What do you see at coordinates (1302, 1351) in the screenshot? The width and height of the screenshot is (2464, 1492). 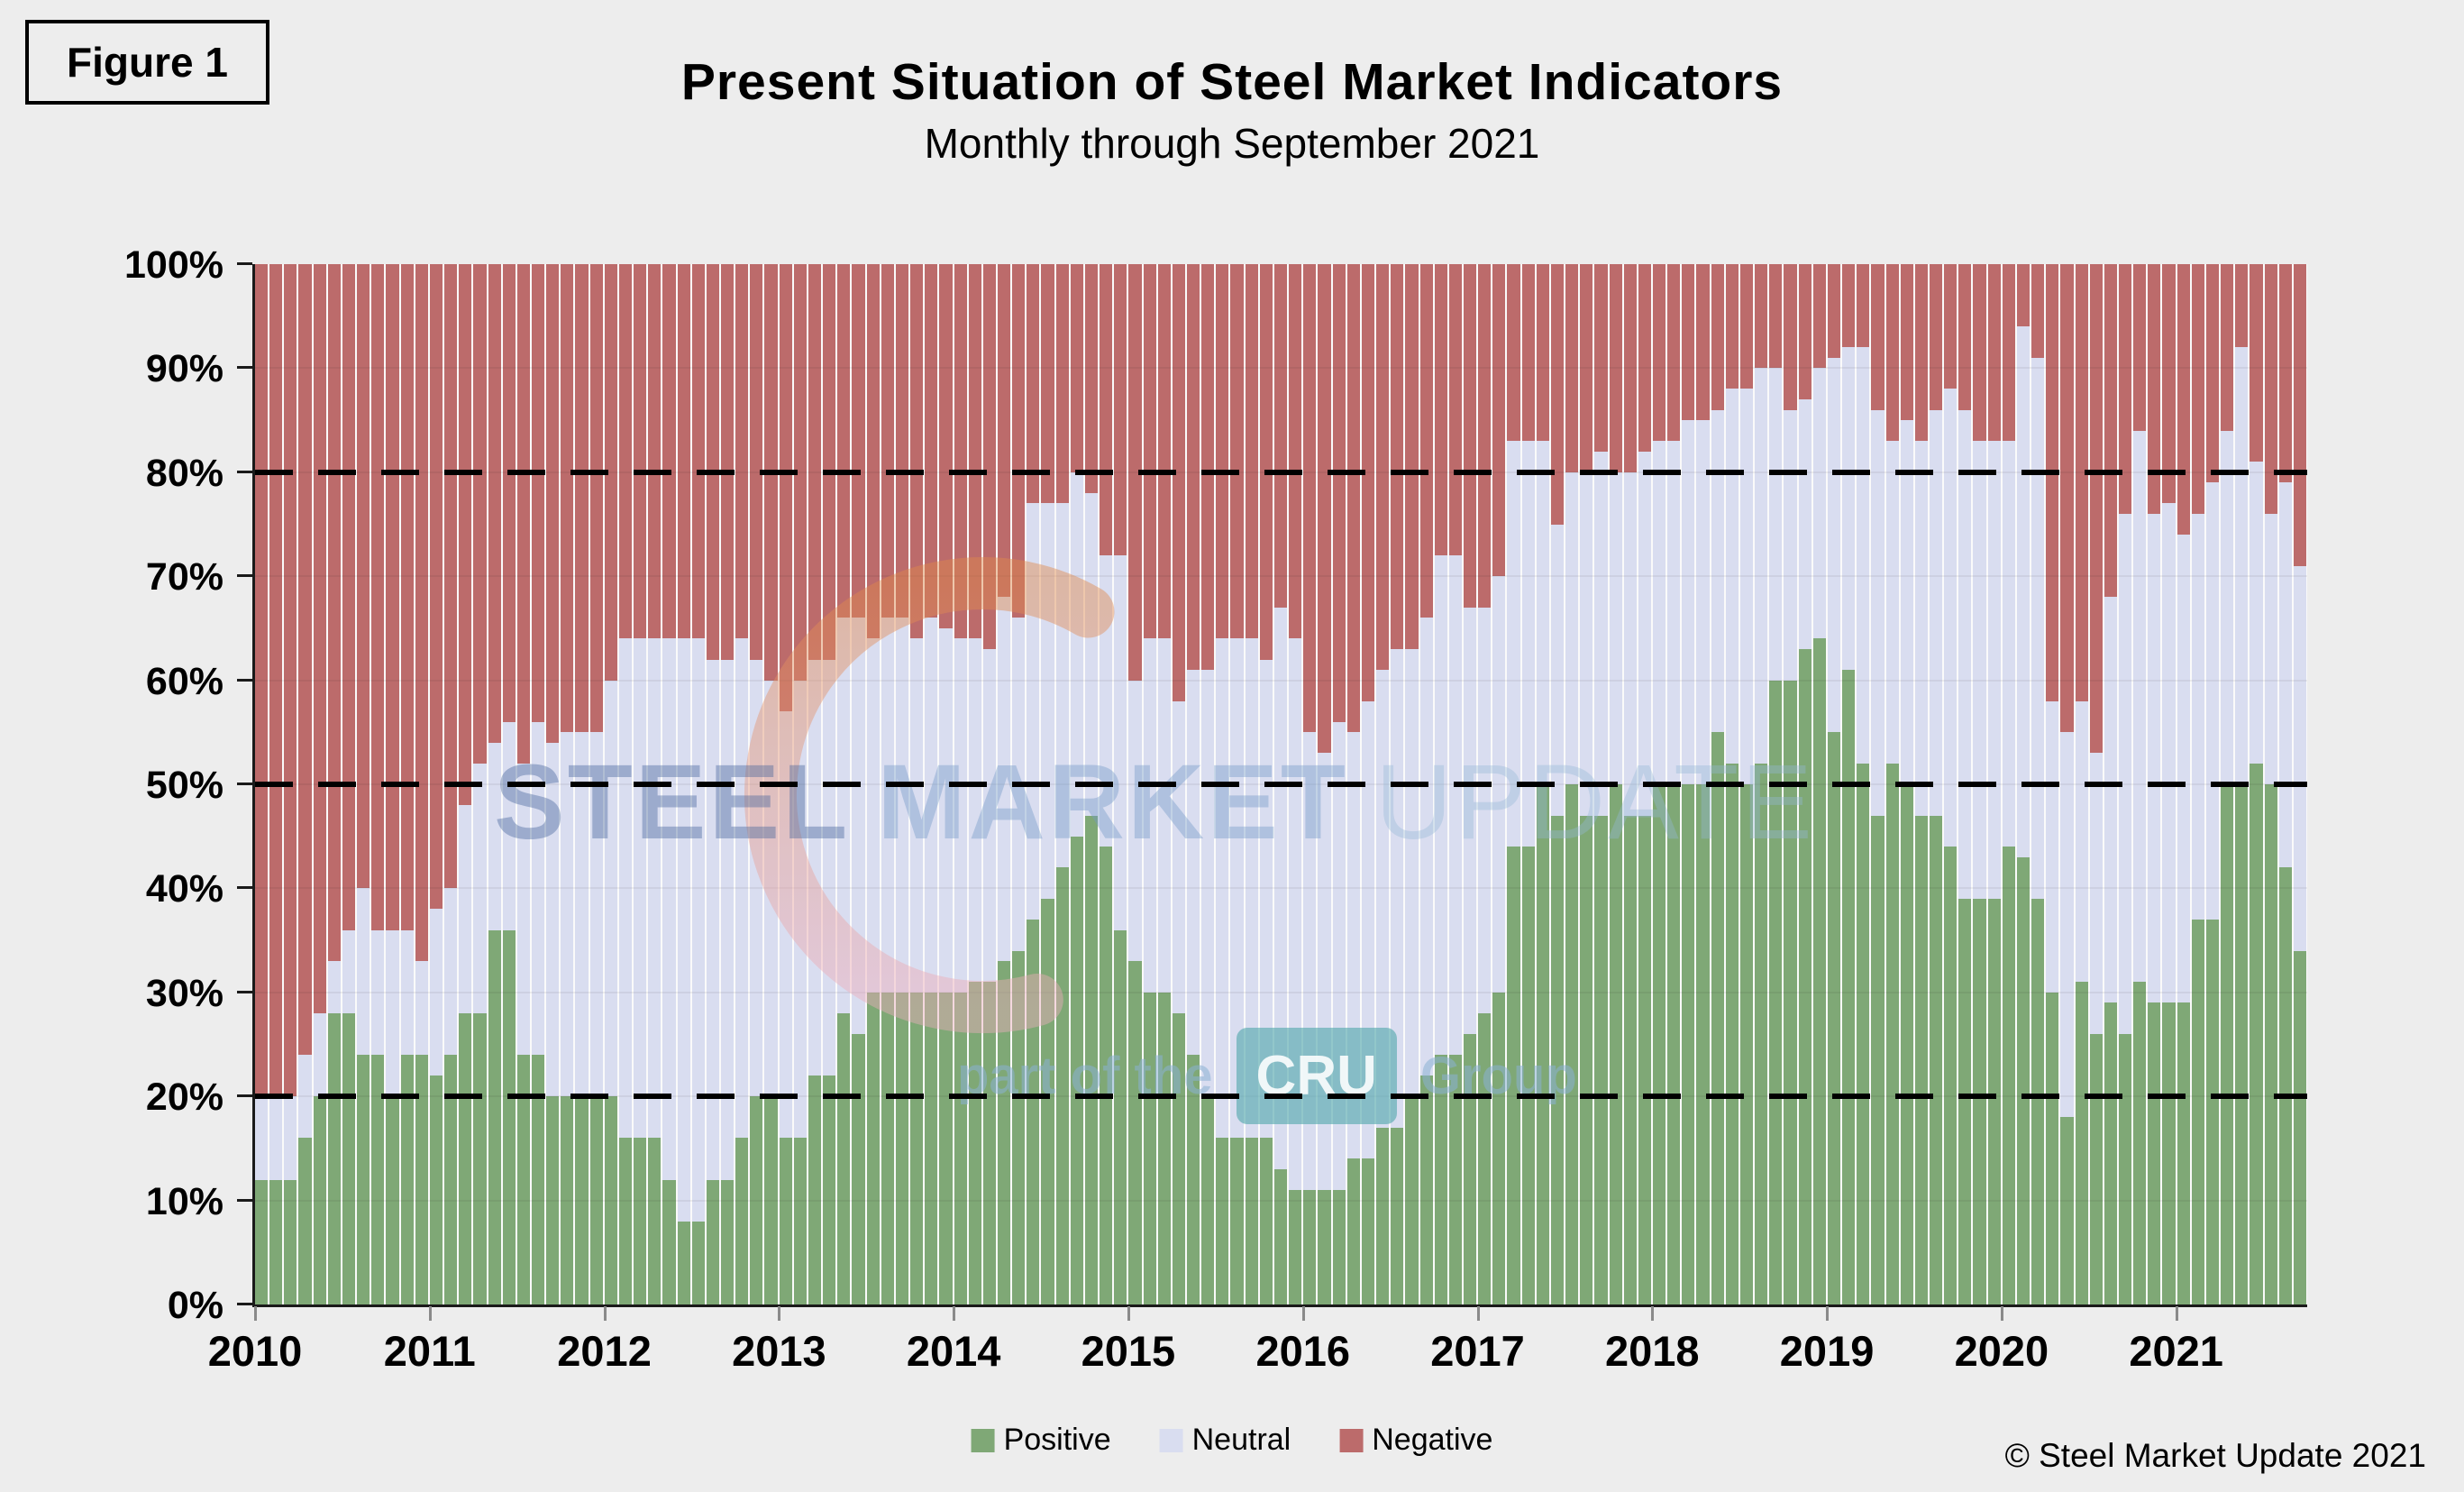 I see `x-axis-label-2016: 2016` at bounding box center [1302, 1351].